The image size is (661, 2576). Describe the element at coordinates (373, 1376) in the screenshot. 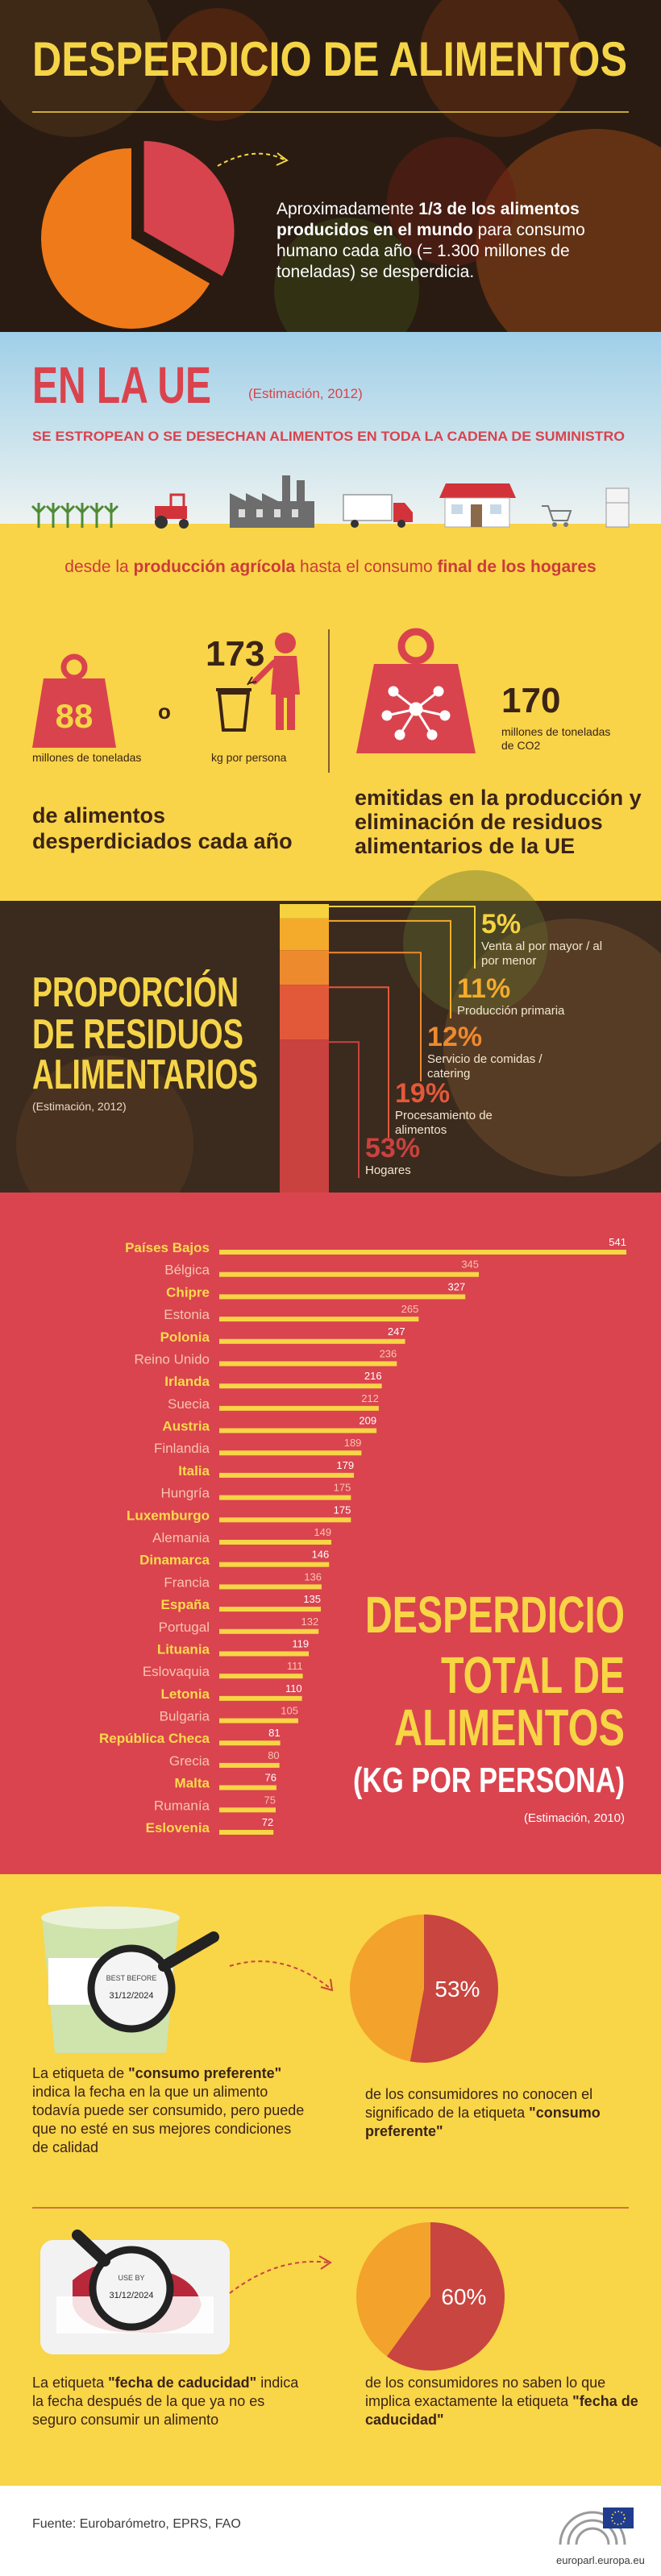

I see `value-label: 216` at that location.